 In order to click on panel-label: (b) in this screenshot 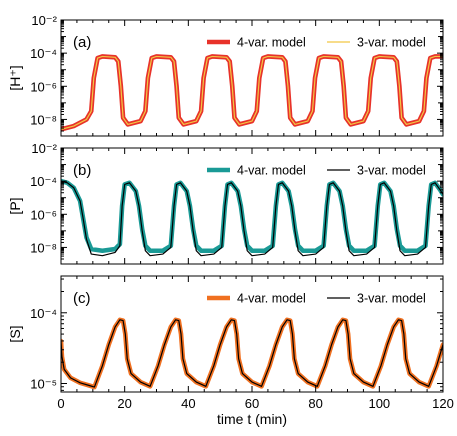, I will do `click(82, 170)`.